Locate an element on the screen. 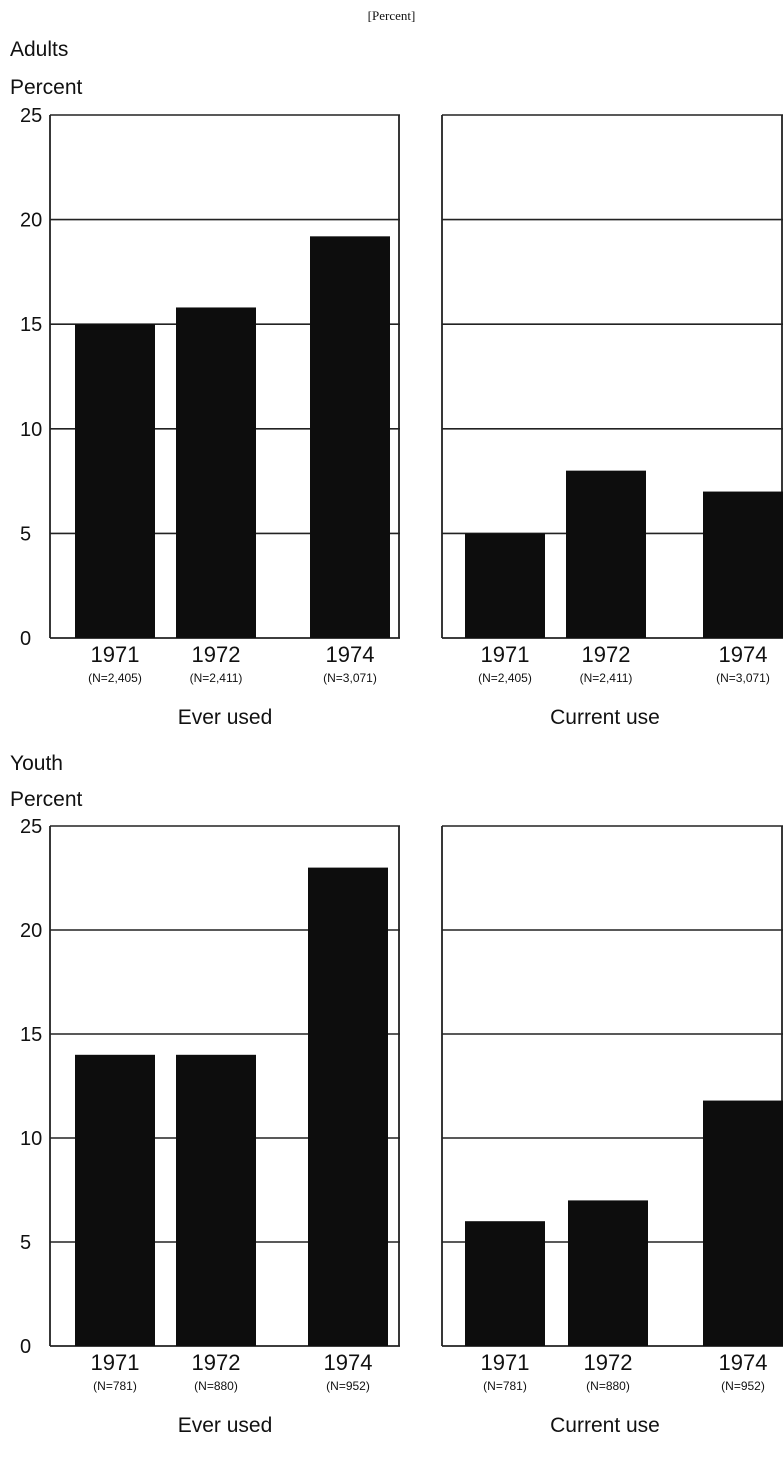 The image size is (783, 1462). panel-3-y-tick-label-0: 0 is located at coordinates (25, 1347).